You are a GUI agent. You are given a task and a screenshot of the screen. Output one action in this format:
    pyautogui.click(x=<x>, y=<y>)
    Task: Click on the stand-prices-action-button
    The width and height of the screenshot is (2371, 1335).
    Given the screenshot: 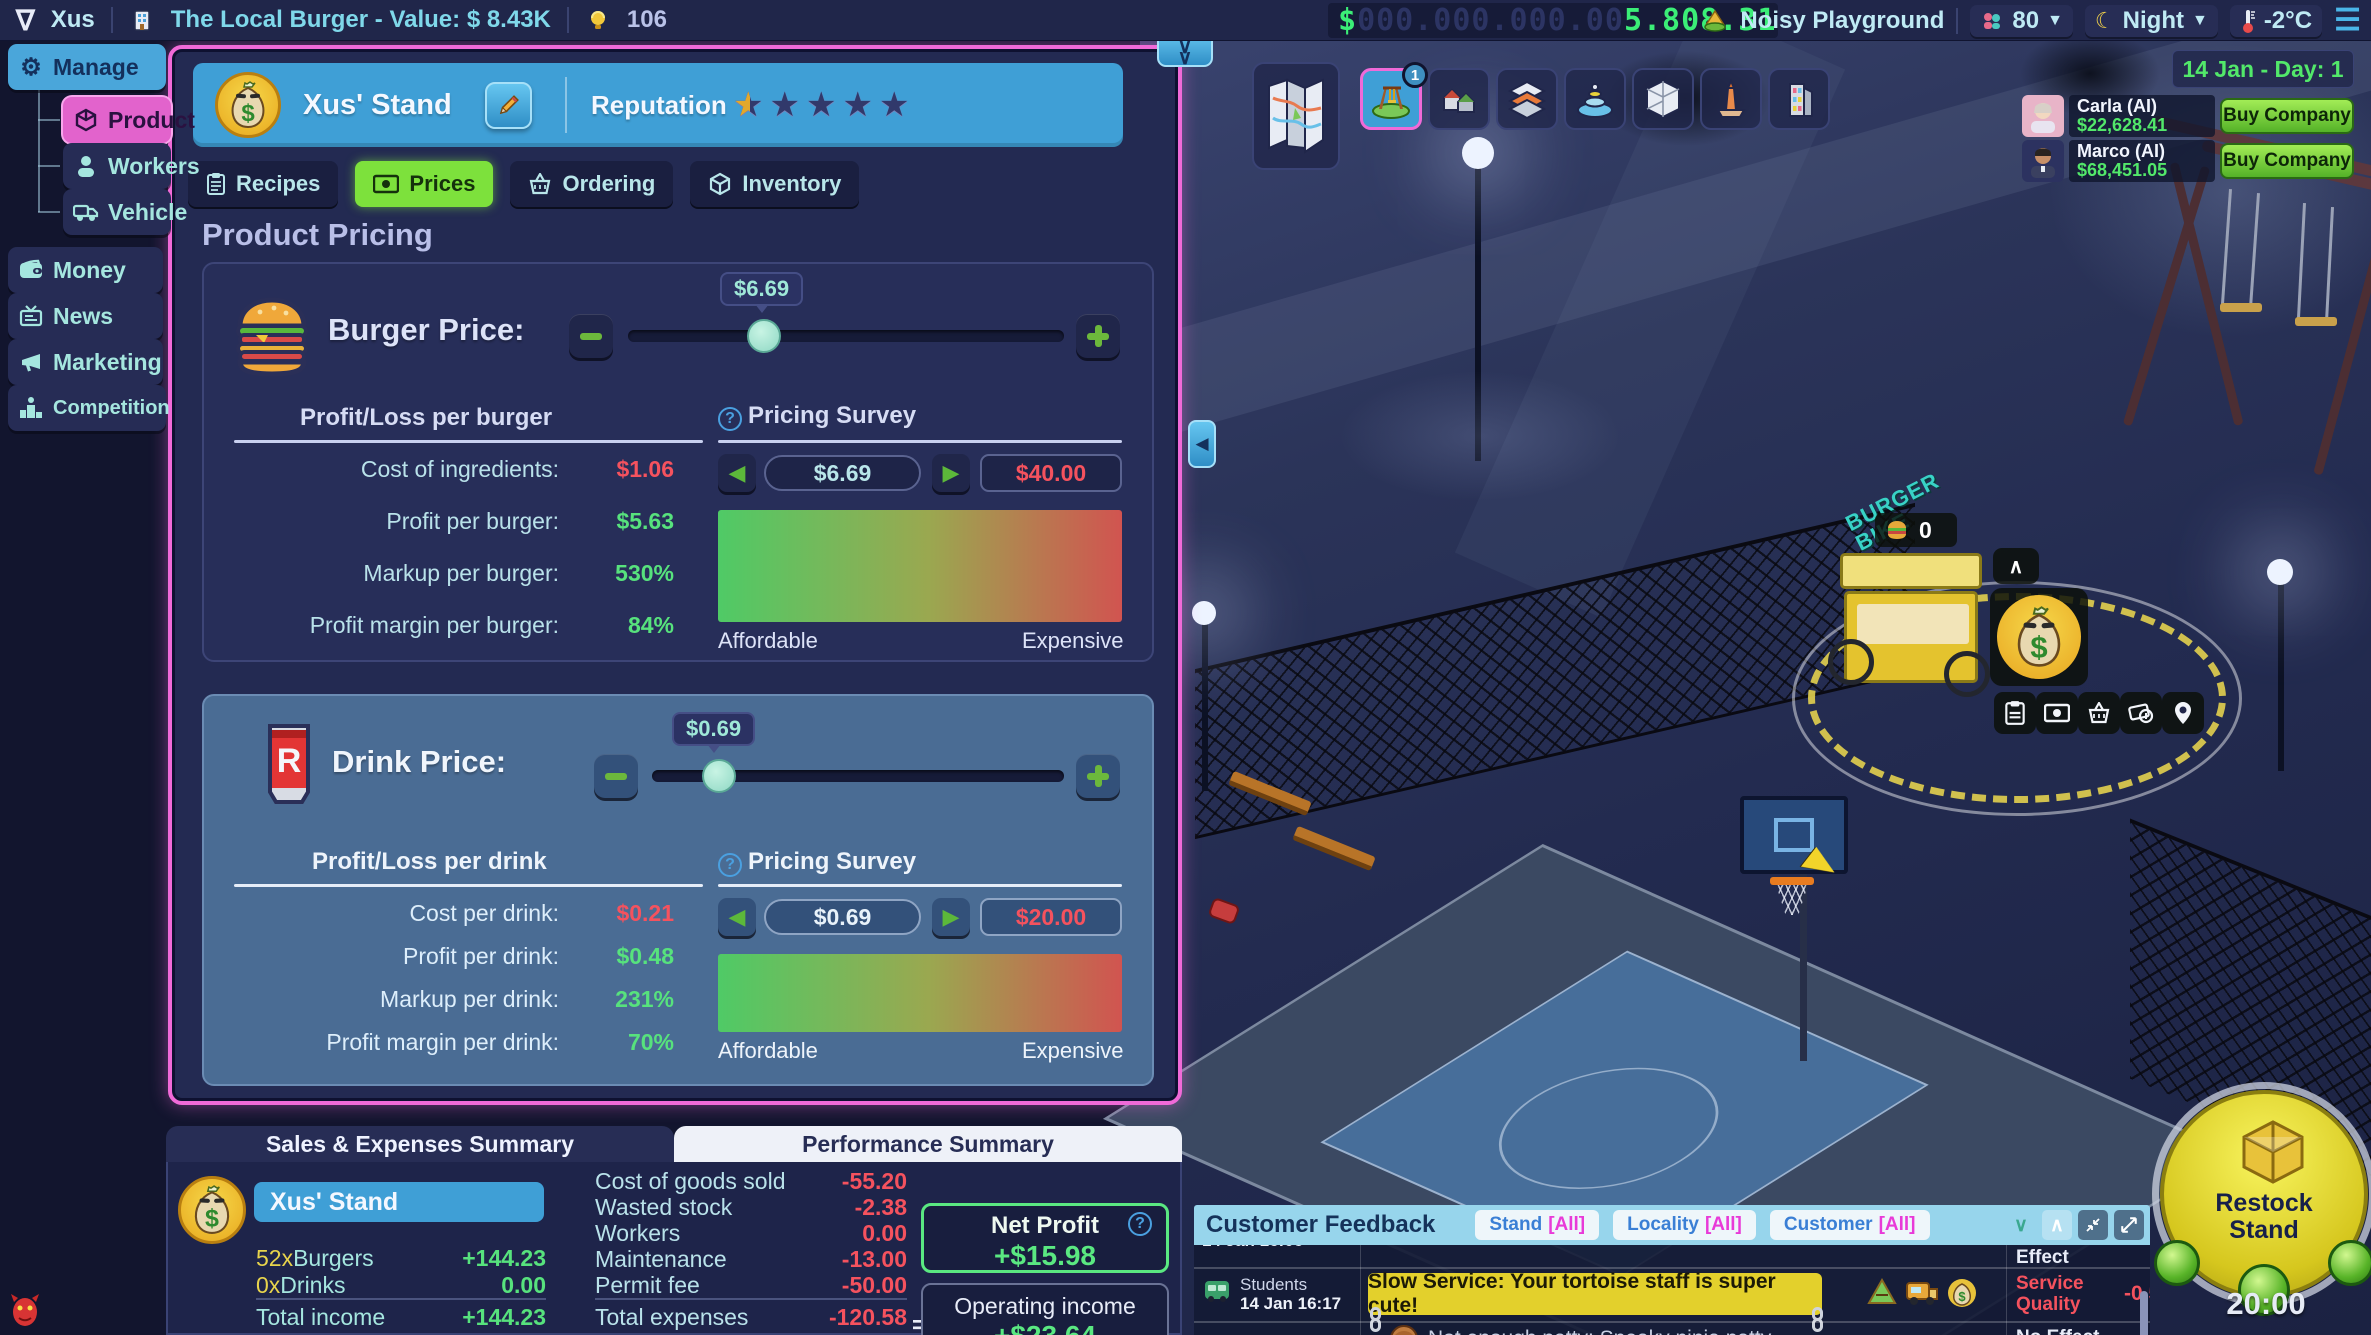 What is the action you would take?
    pyautogui.click(x=2057, y=713)
    